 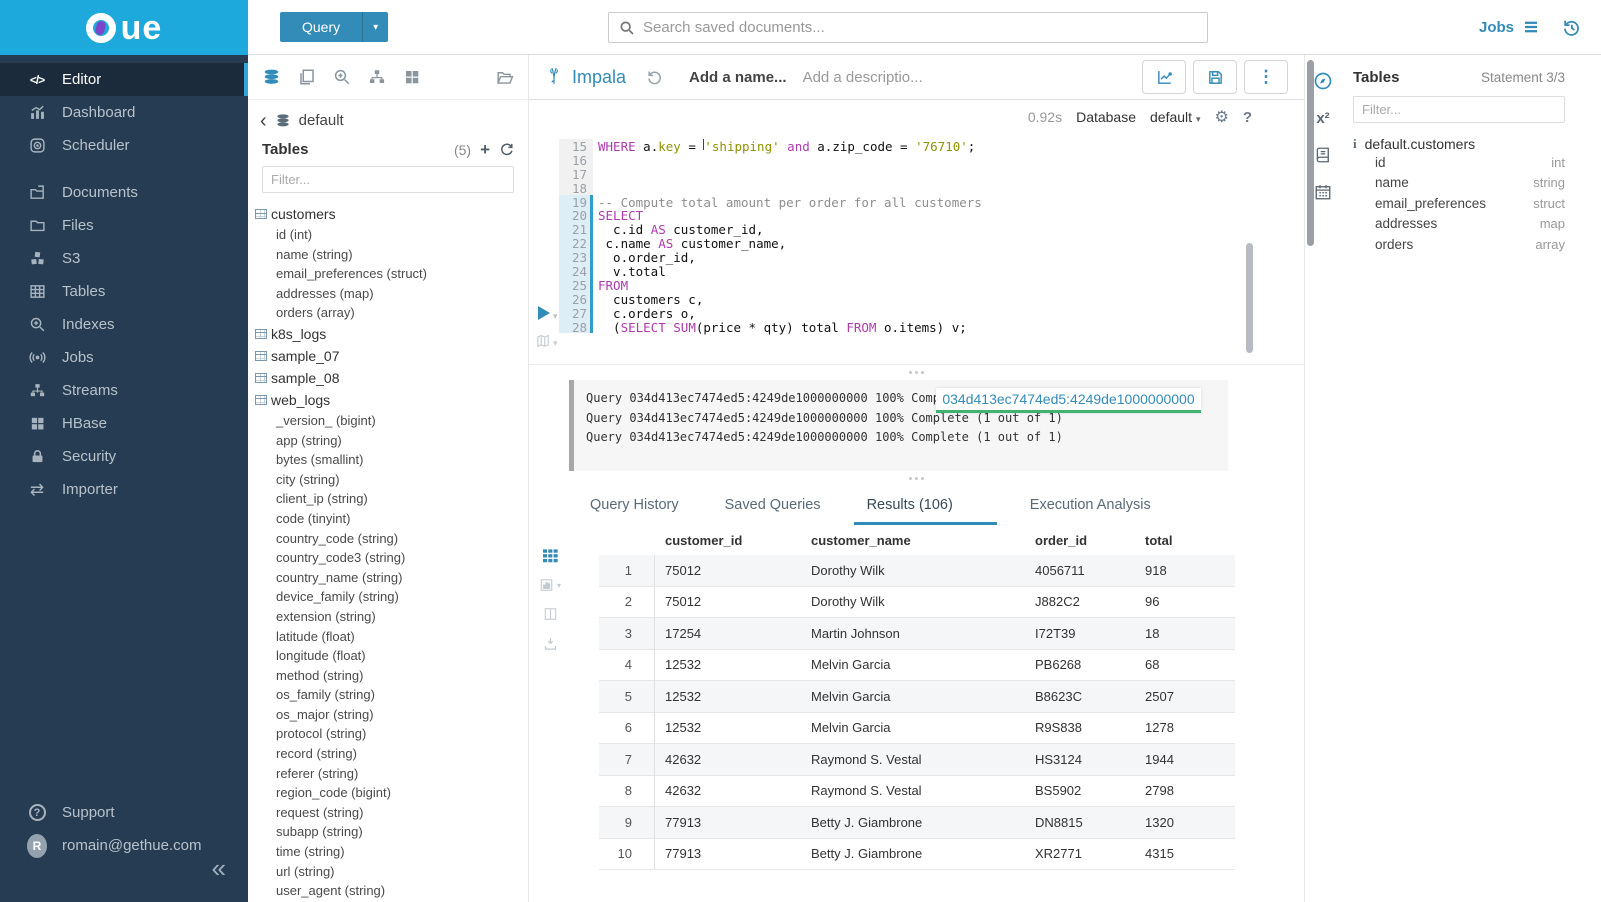 I want to click on tables-filter-input, so click(x=388, y=179).